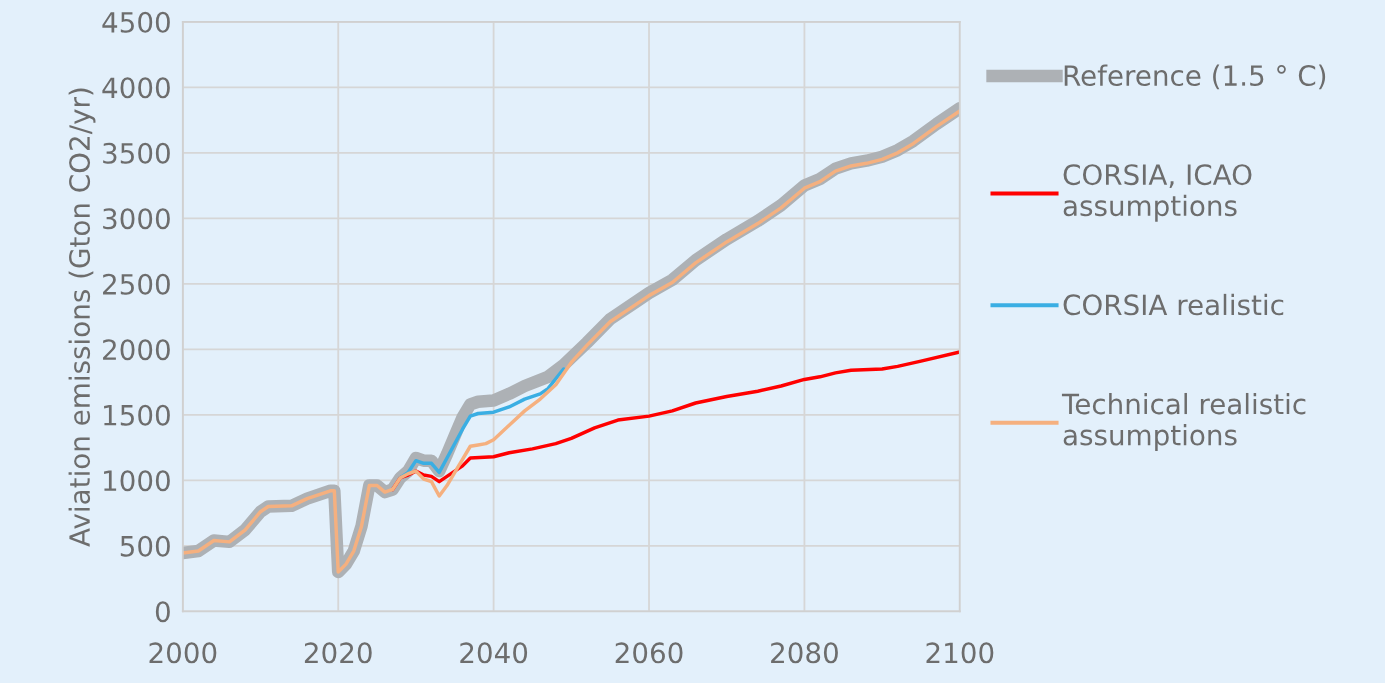  I want to click on y-tick-label: 4500, so click(136, 22).